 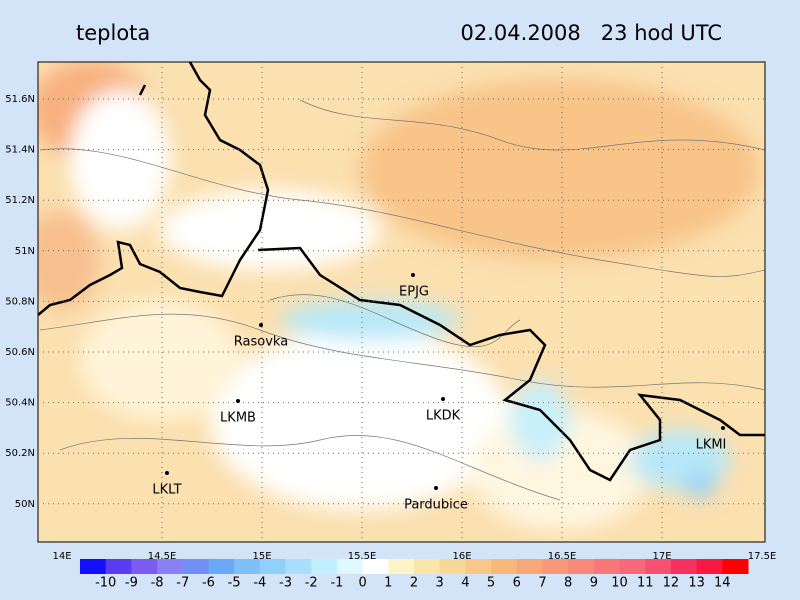 I want to click on colorbar-label: -10, so click(x=105, y=583).